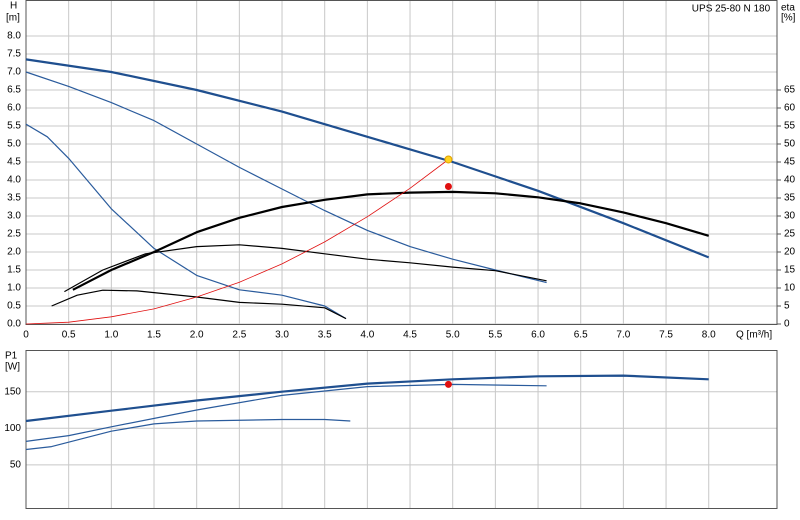 The image size is (800, 520). Describe the element at coordinates (788, 18) in the screenshot. I see `y2-axis-unit: [%]` at that location.